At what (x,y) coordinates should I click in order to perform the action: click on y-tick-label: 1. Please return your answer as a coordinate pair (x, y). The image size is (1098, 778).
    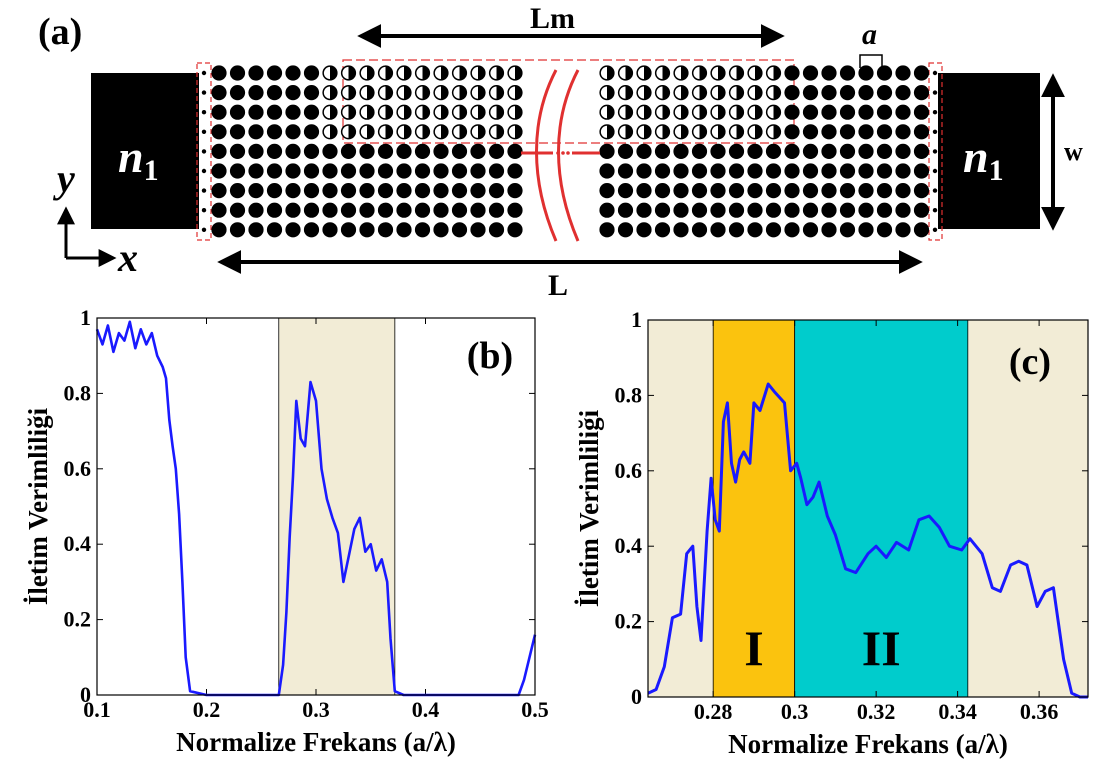
    Looking at the image, I should click on (85, 317).